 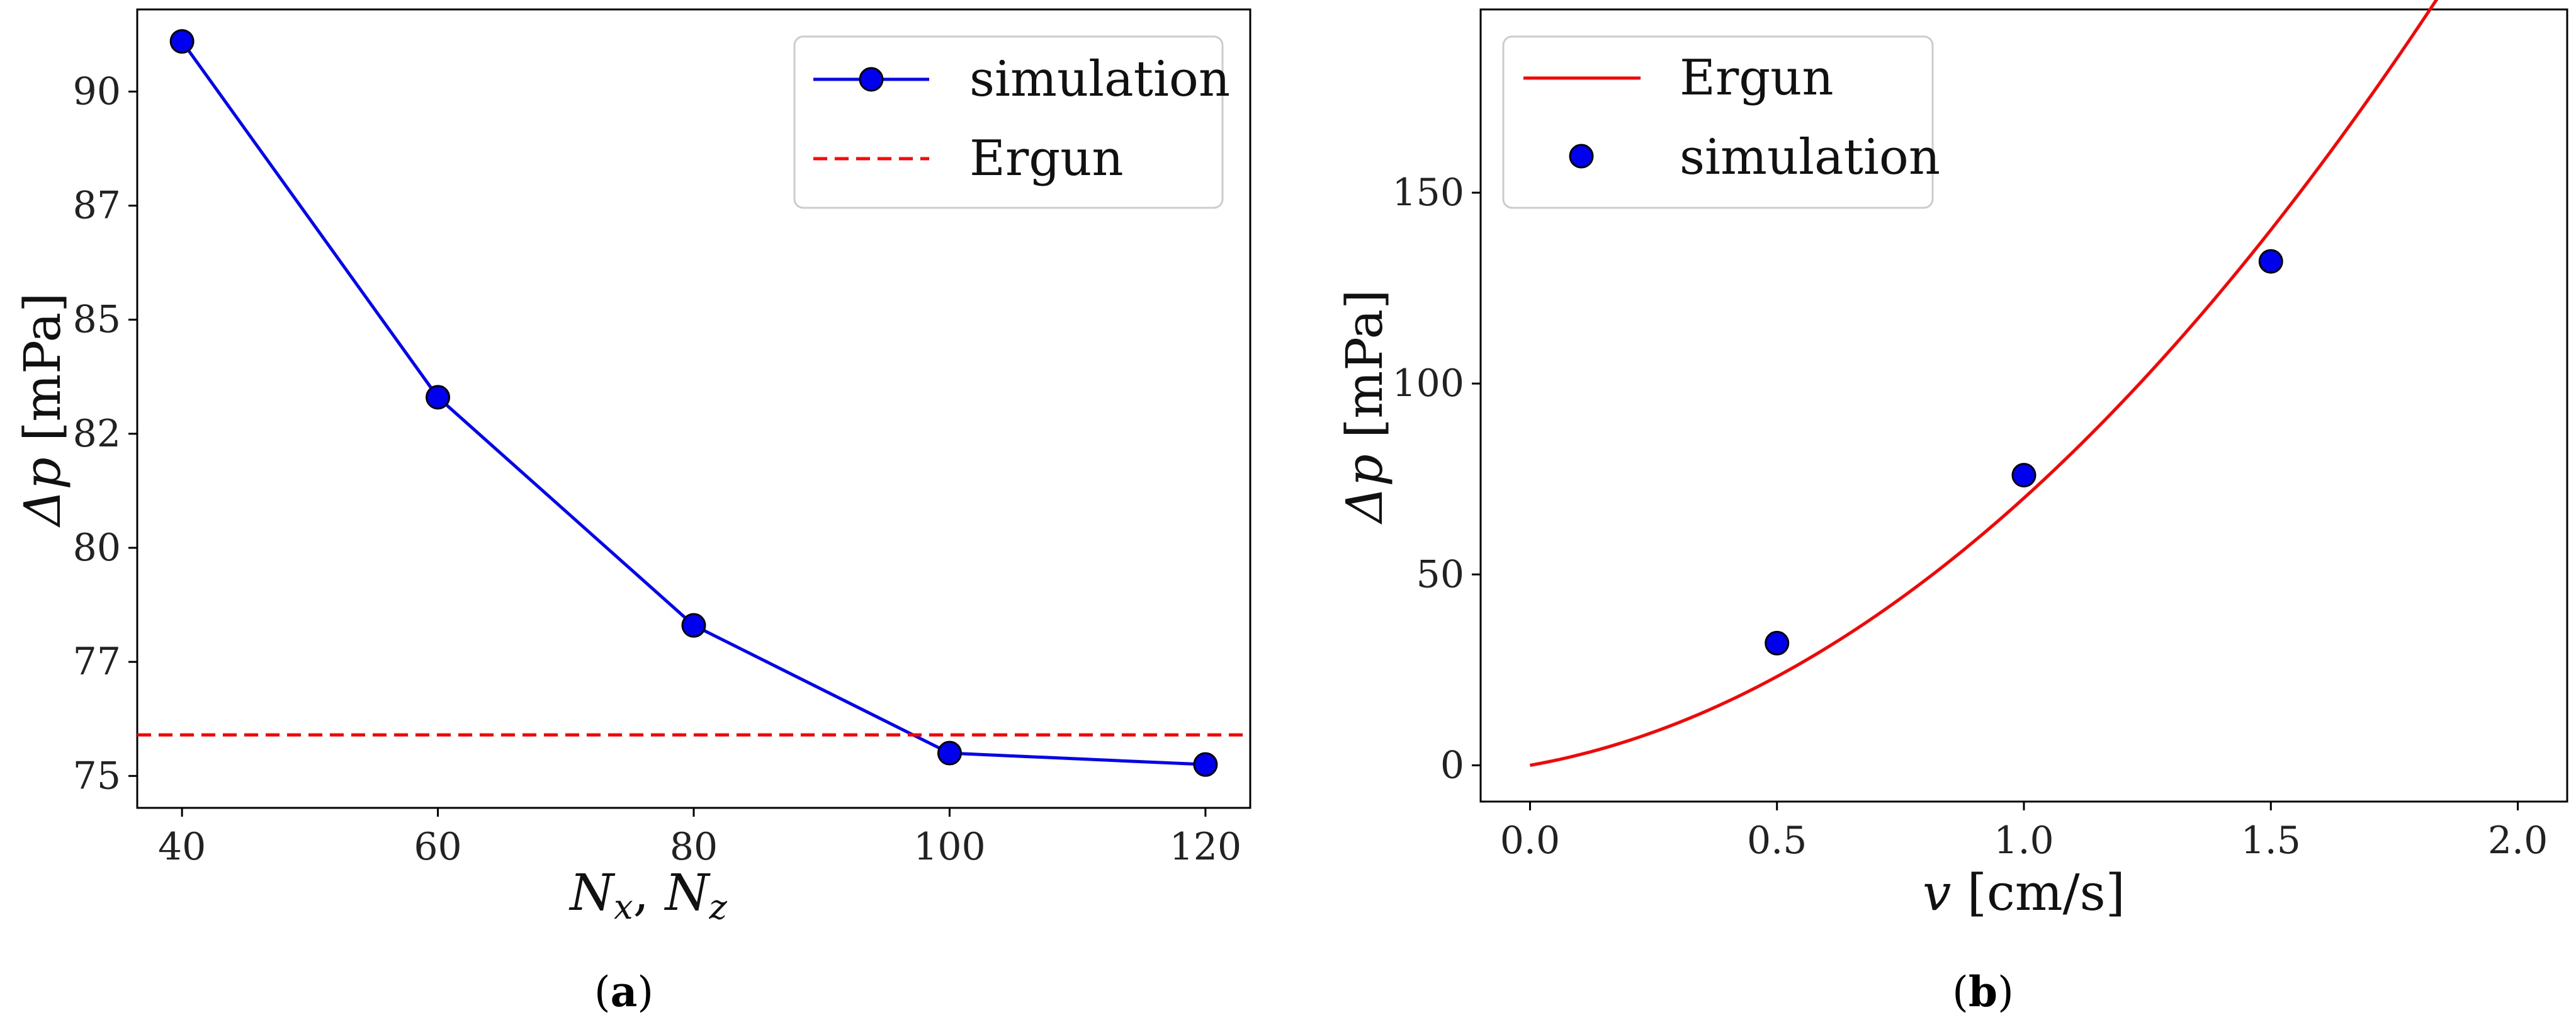 What do you see at coordinates (1440, 574) in the screenshot?
I see `y-tick-label-b-1: 50` at bounding box center [1440, 574].